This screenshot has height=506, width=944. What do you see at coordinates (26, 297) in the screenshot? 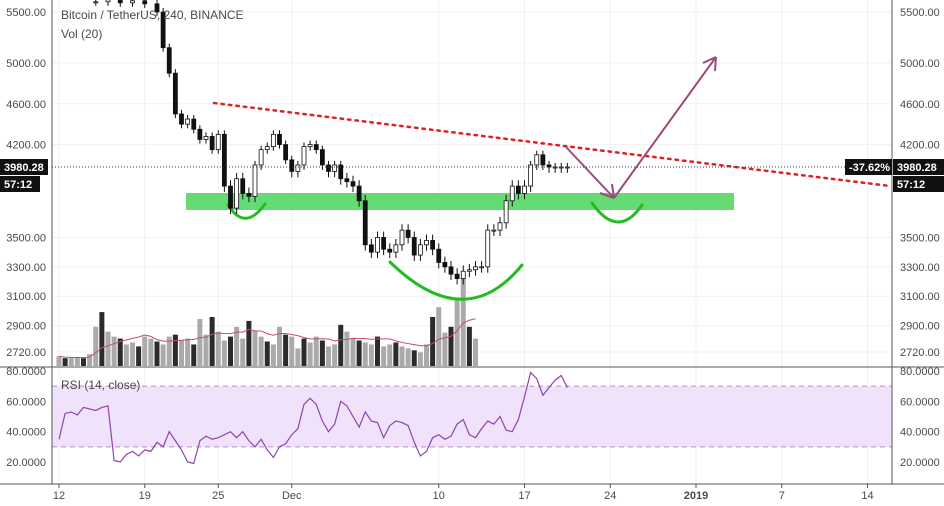
I see `price-tick-left: 3100.00` at bounding box center [26, 297].